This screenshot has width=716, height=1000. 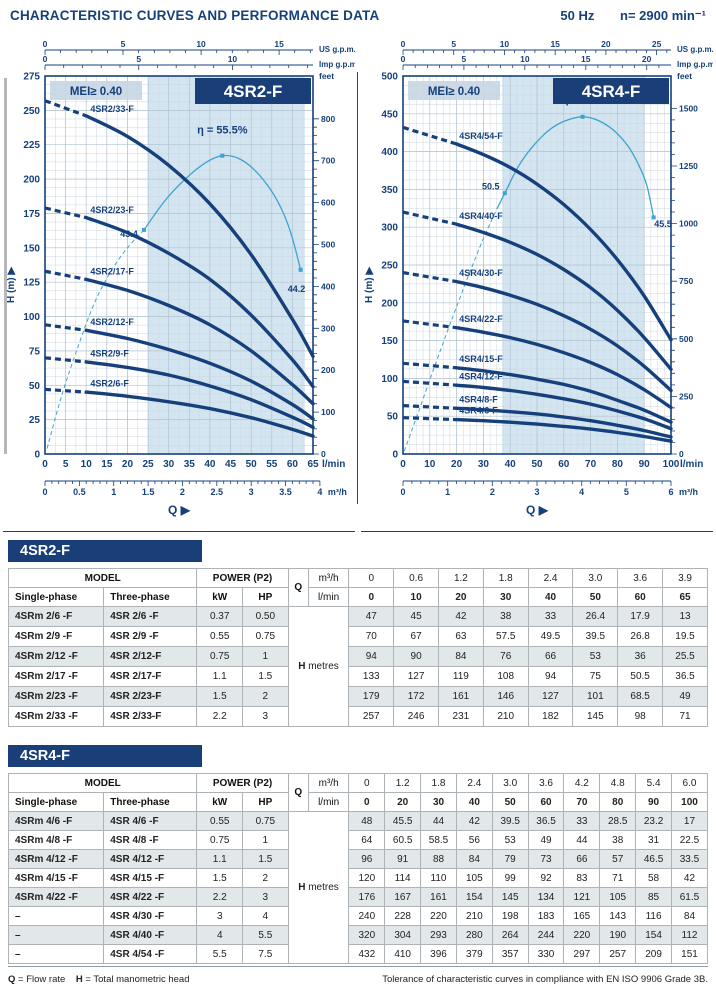 I want to click on h-value-cell: 179, so click(x=371, y=696).